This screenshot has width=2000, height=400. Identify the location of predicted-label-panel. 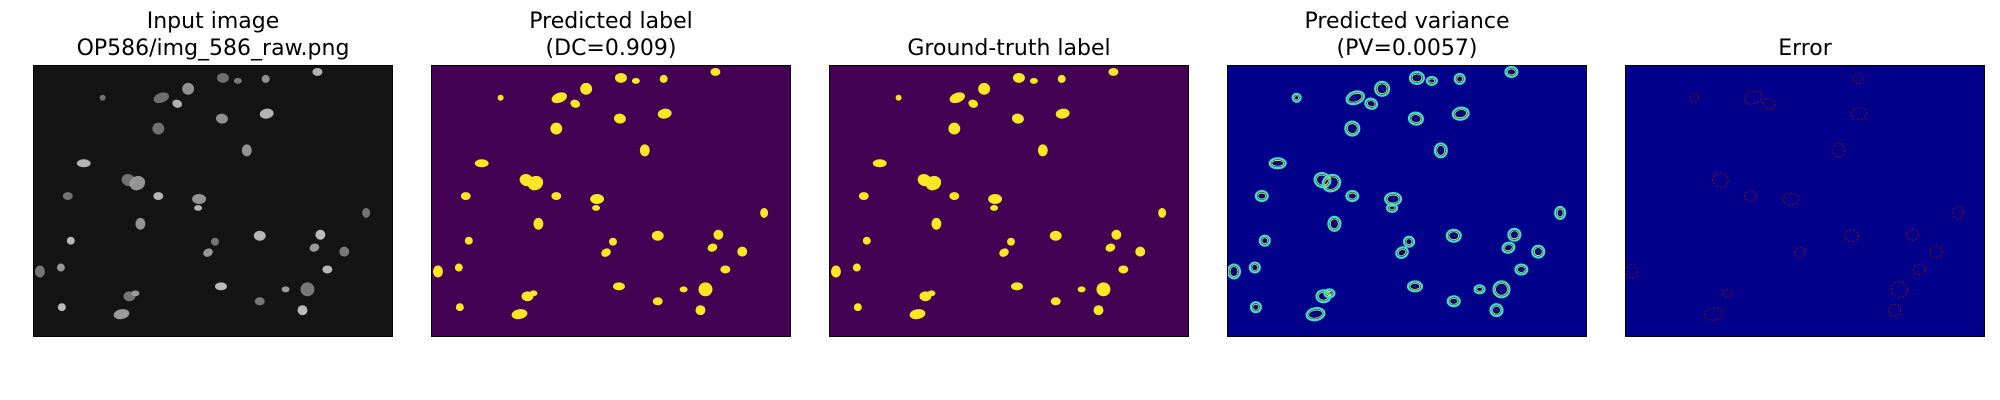
(611, 201).